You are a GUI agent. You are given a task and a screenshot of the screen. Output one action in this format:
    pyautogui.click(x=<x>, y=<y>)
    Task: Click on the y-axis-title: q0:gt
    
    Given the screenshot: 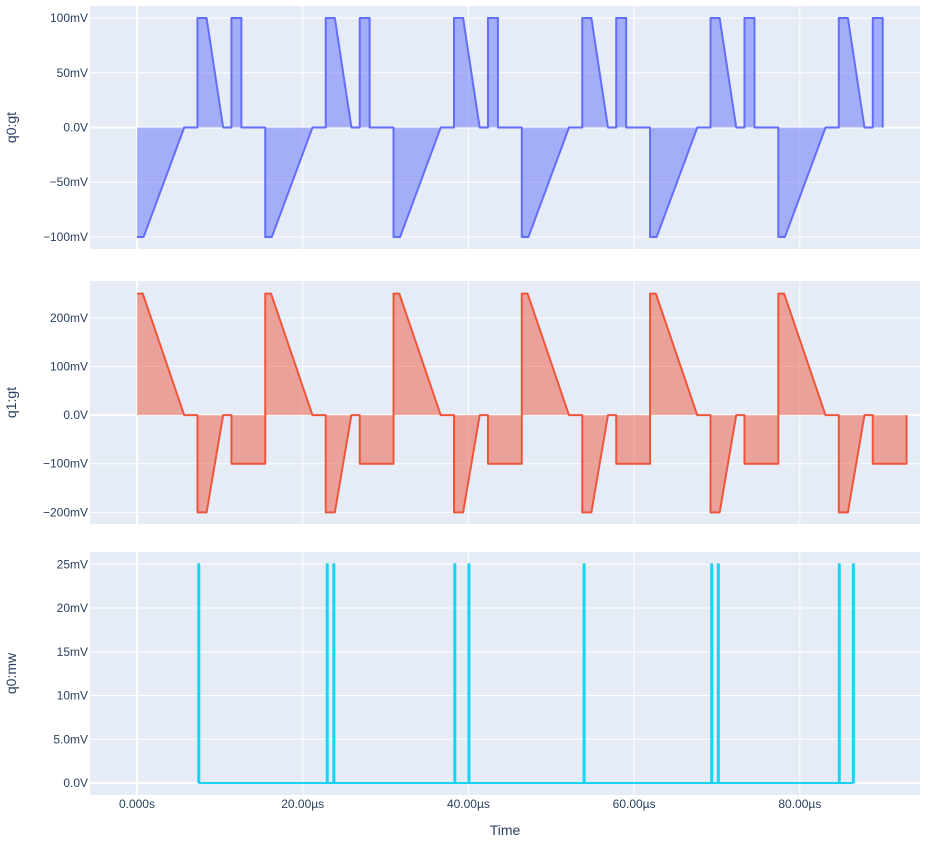 What is the action you would take?
    pyautogui.click(x=11, y=127)
    